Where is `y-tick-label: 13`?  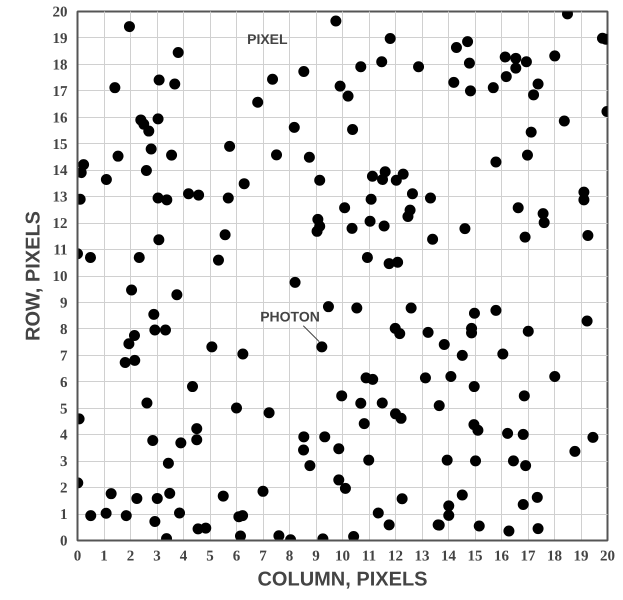 y-tick-label: 13 is located at coordinates (60, 198).